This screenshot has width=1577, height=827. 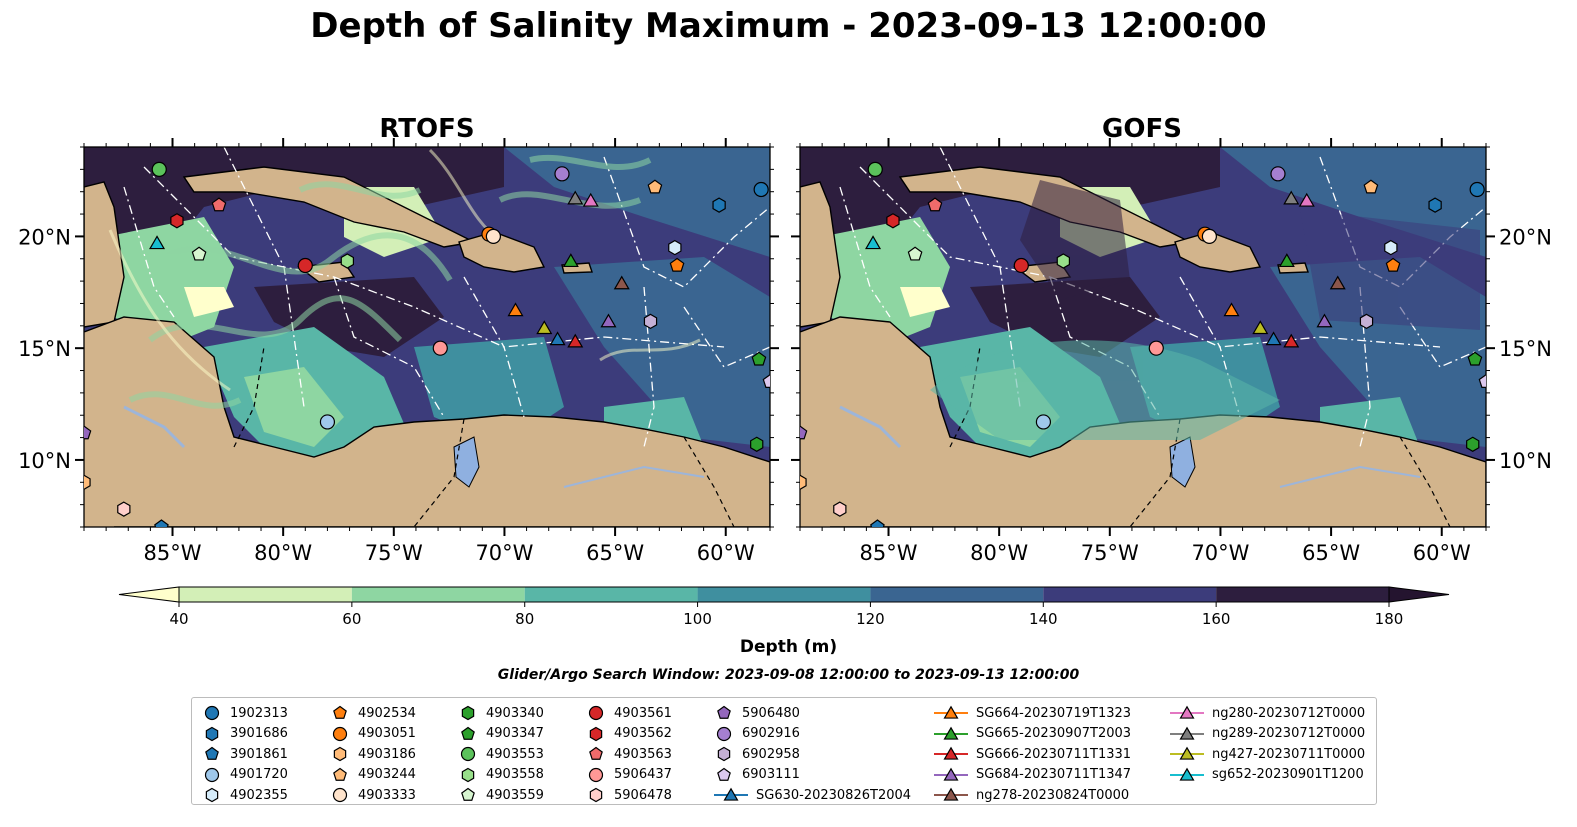 I want to click on gofs-x-tick-label: 70°W, so click(x=1220, y=553).